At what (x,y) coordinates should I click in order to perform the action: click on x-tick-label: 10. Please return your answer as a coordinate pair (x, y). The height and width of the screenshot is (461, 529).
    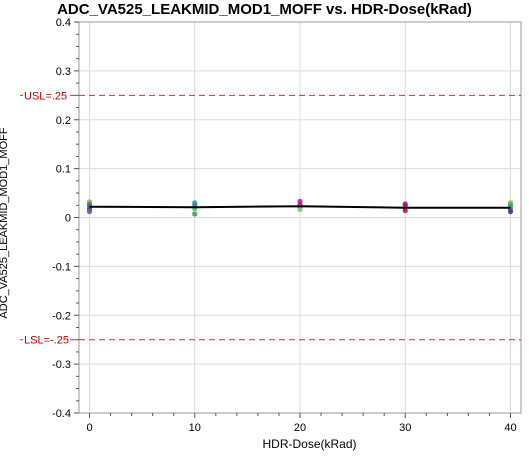
    Looking at the image, I should click on (195, 428).